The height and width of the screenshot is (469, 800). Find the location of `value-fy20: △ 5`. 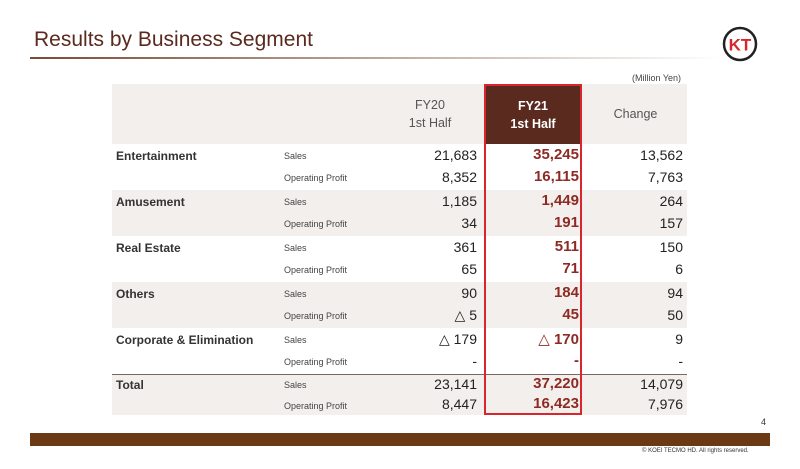

value-fy20: △ 5 is located at coordinates (465, 315).